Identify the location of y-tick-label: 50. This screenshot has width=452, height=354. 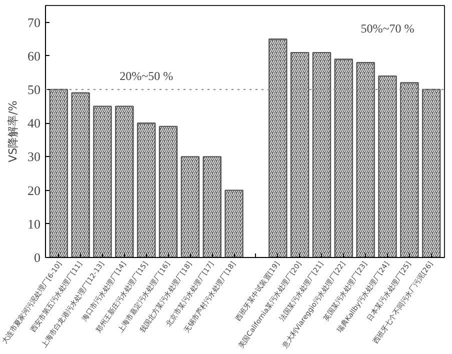
(34, 89).